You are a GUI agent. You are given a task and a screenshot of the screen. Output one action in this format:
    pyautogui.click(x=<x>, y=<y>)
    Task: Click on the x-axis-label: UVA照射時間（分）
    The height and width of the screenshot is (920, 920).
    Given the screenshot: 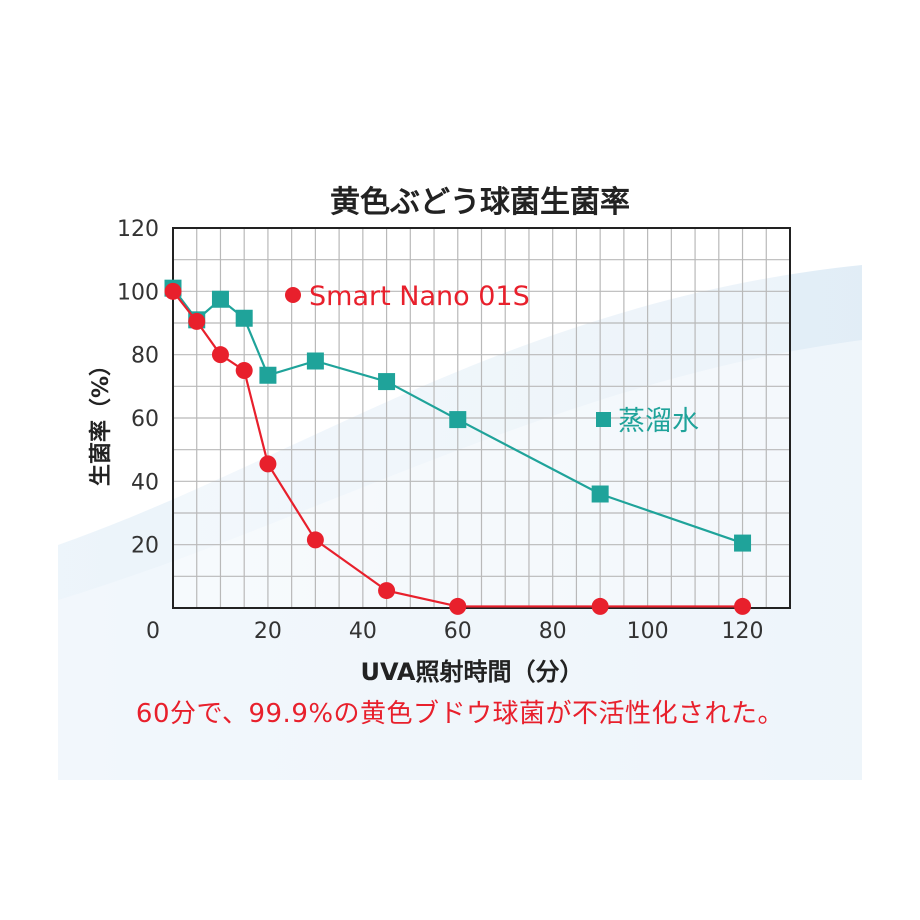 What is the action you would take?
    pyautogui.click(x=471, y=672)
    